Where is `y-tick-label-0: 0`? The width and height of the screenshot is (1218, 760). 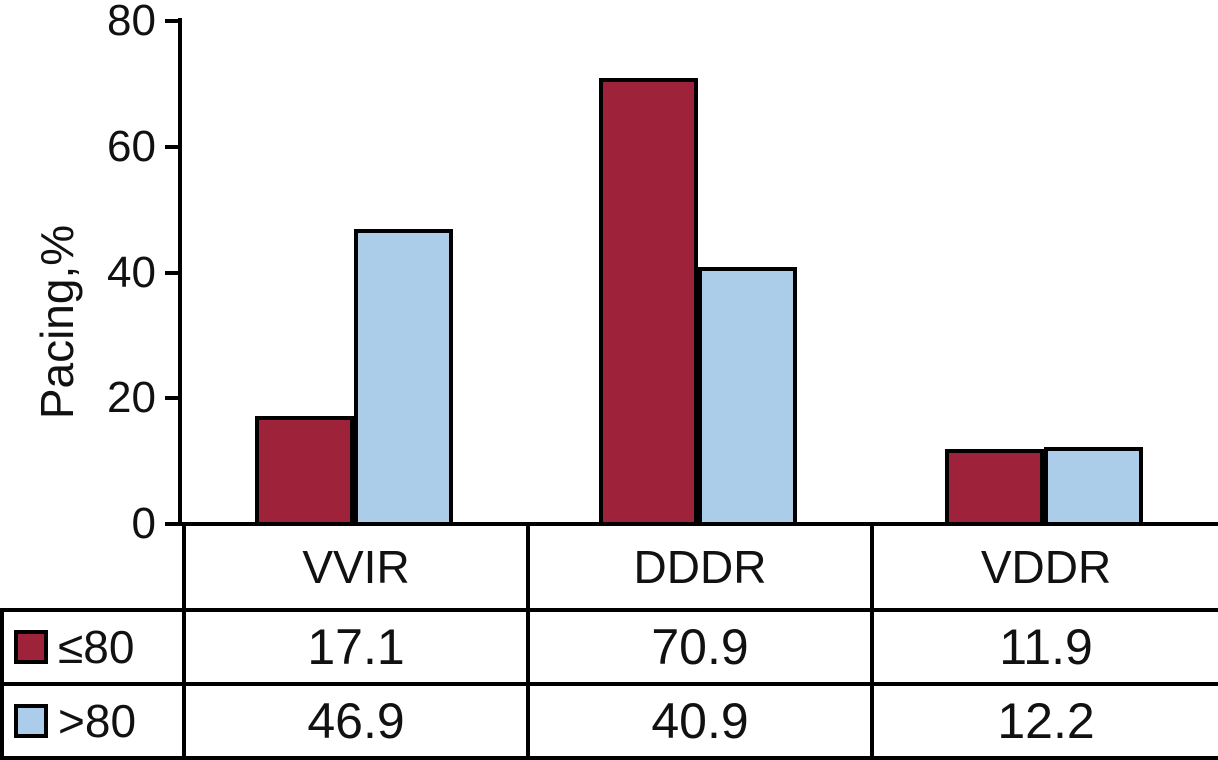 y-tick-label-0: 0 is located at coordinates (143, 523).